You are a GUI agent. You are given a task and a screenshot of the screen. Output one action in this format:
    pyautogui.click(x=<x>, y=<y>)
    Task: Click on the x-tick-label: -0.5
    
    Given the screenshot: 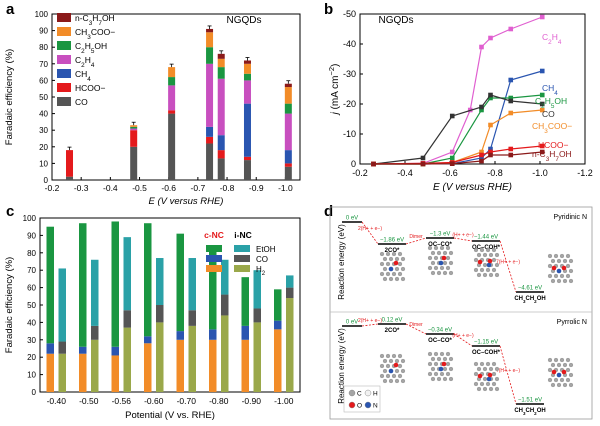 What is the action you would take?
    pyautogui.click(x=139, y=188)
    